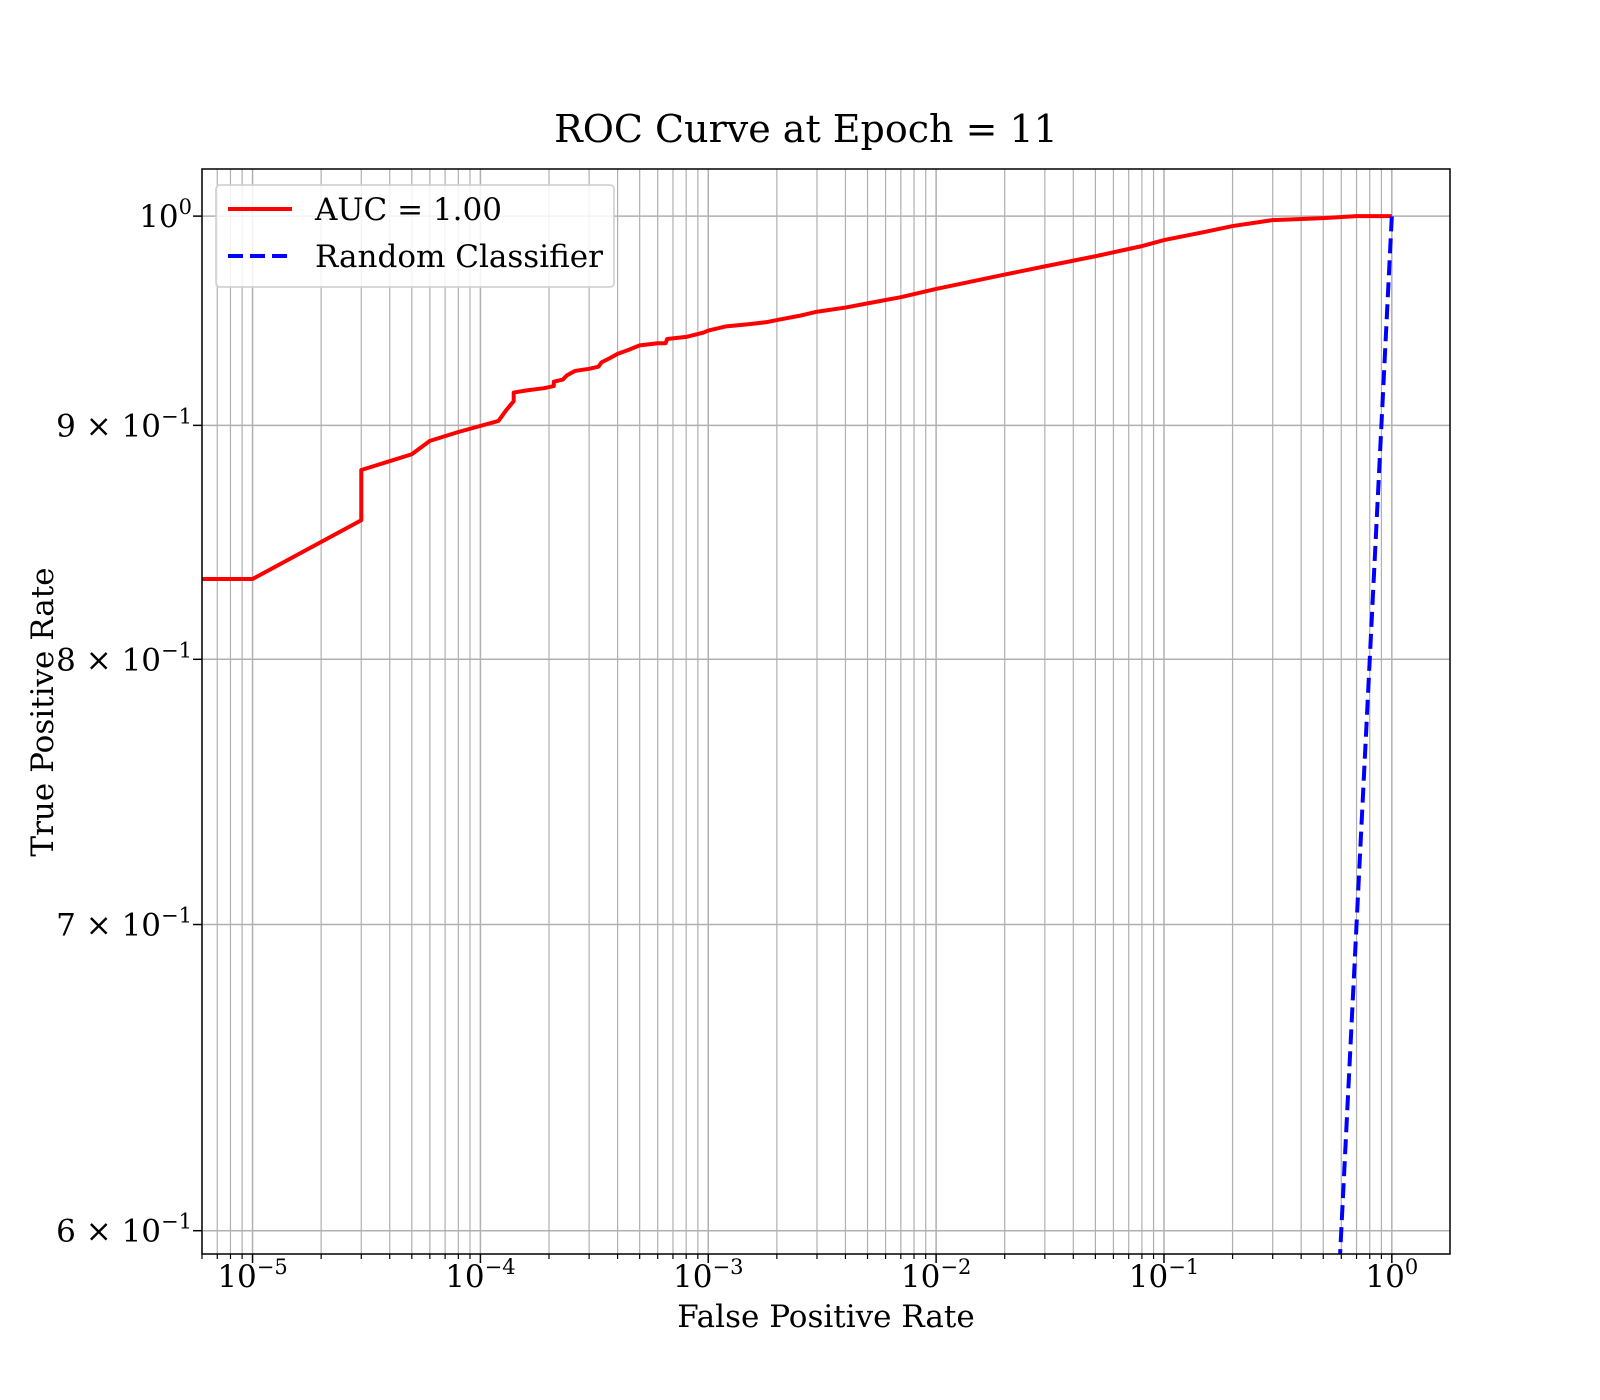  Describe the element at coordinates (252, 1275) in the screenshot. I see `x-tick-label: 10⁻⁵` at that location.